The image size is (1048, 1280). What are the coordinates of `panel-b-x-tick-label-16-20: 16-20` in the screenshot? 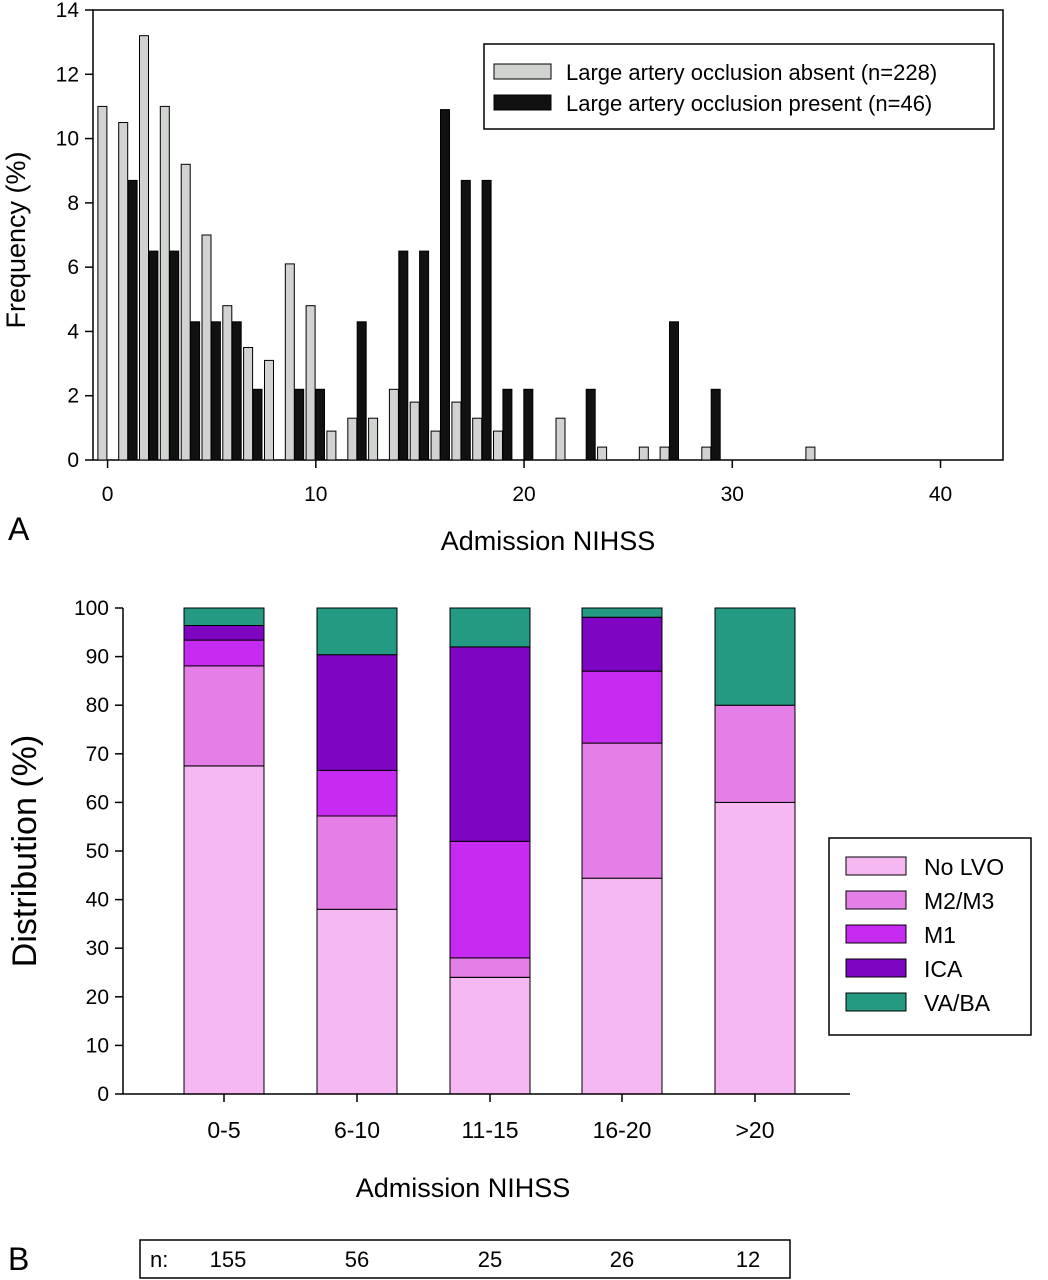 It's located at (622, 1130).